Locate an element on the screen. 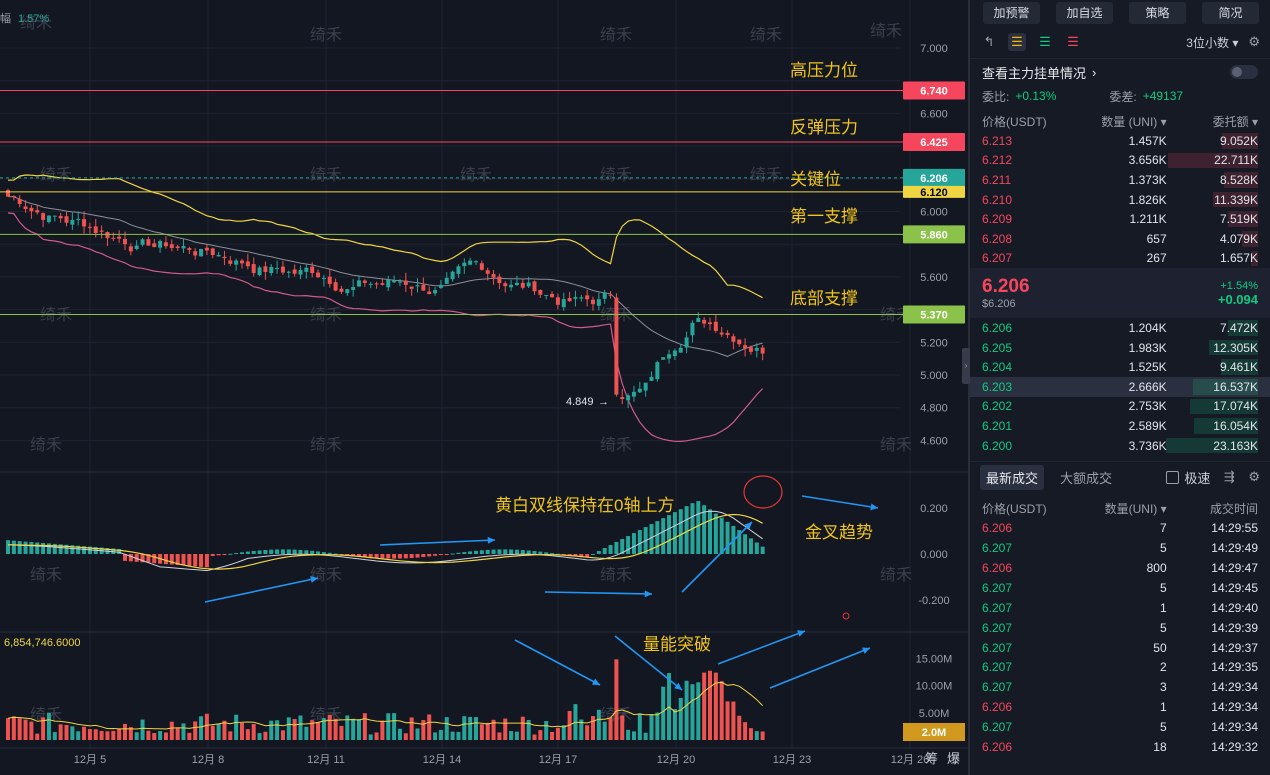  ask-row: 6.208 657 4.079K is located at coordinates (1120, 239).